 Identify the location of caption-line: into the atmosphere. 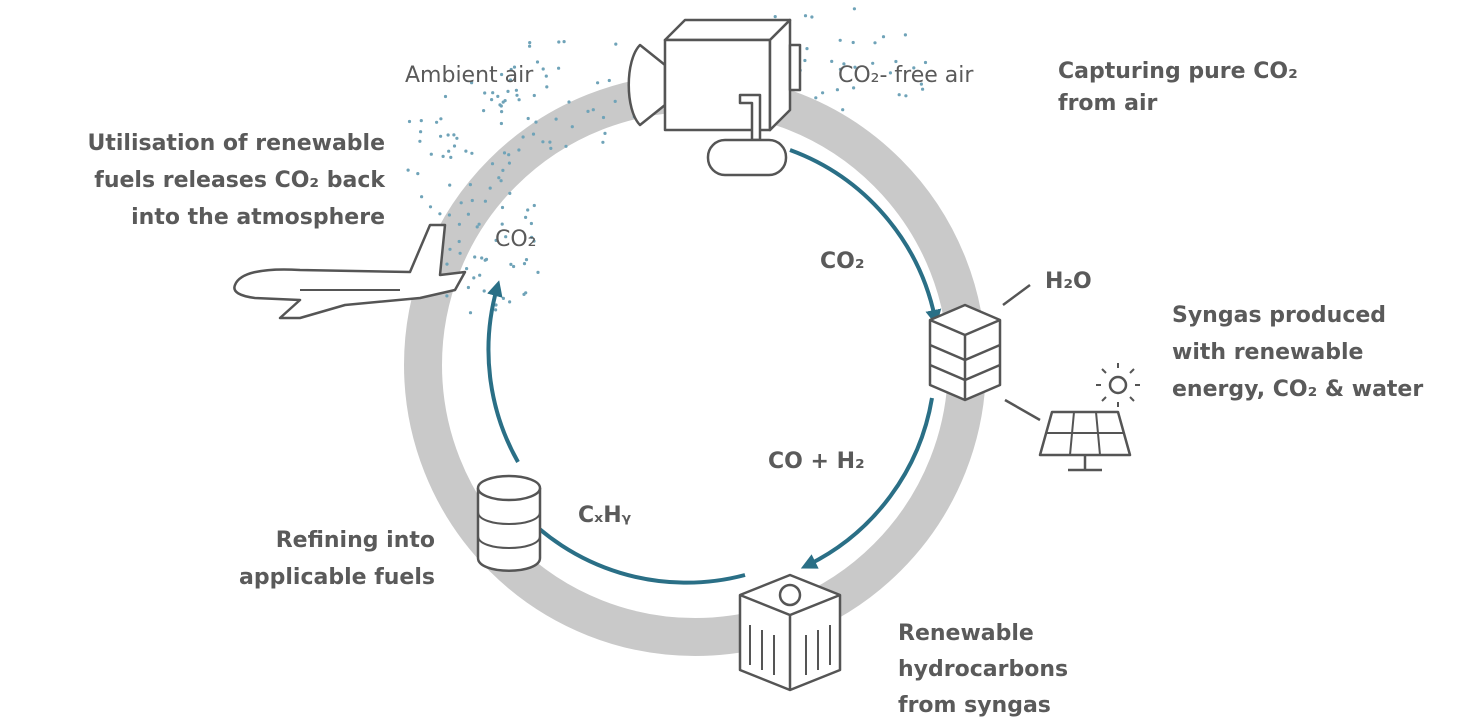
(258, 217).